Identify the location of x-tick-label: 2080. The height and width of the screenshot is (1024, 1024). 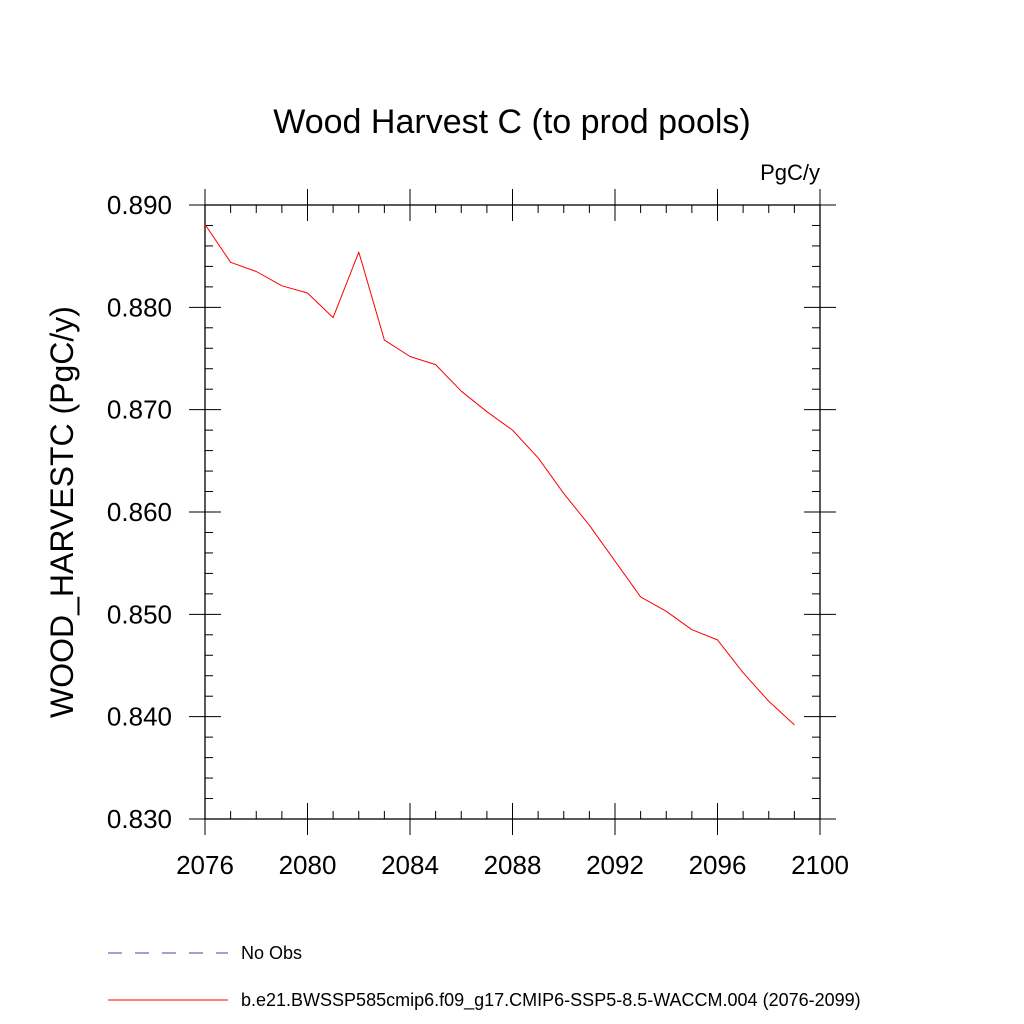
(308, 865).